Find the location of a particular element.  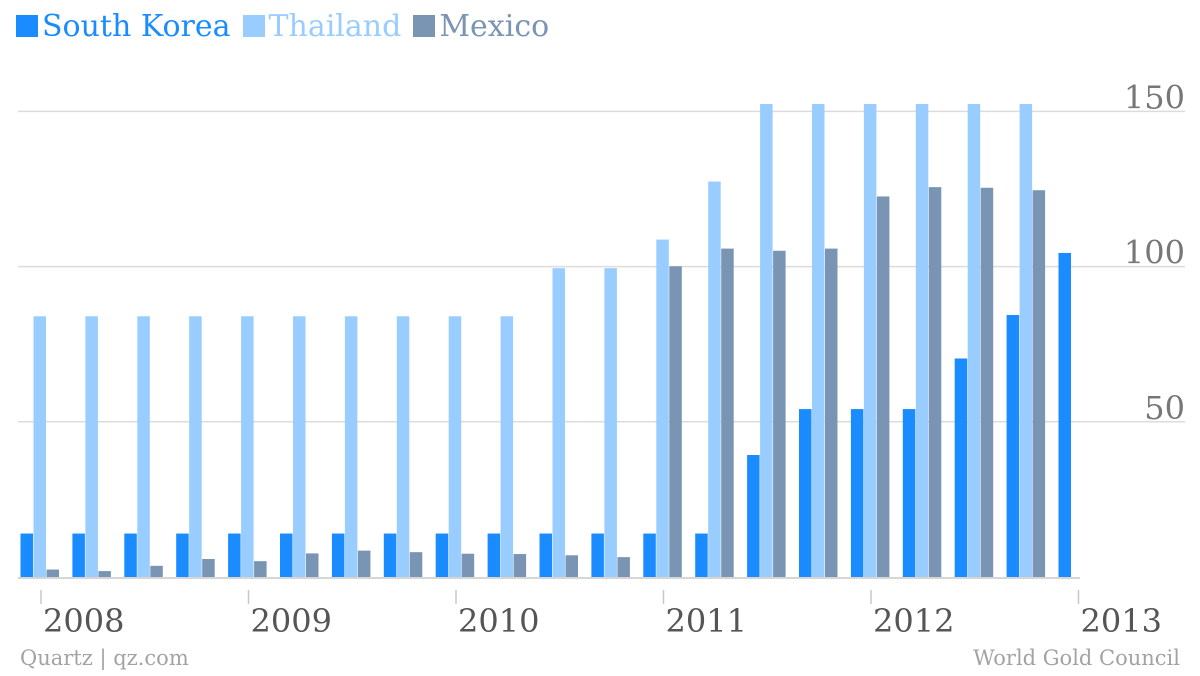

legend: South Korea Thailand Mexico is located at coordinates (288, 26).